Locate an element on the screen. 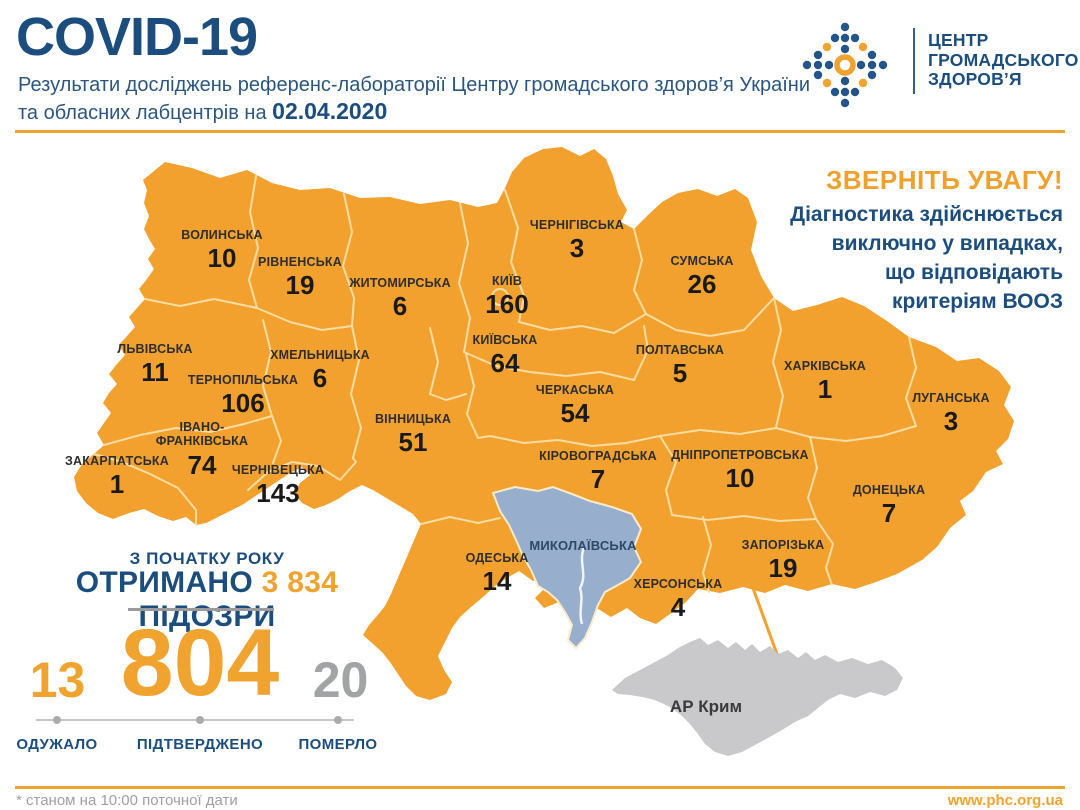  phc-logo-icon is located at coordinates (845, 65).